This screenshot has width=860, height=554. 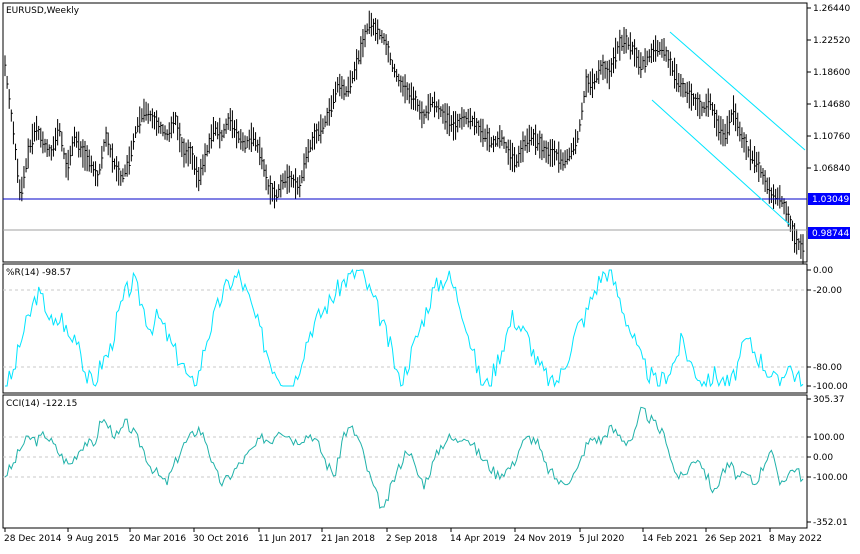 I want to click on date-tick: 9 Aug 2015, so click(x=93, y=539).